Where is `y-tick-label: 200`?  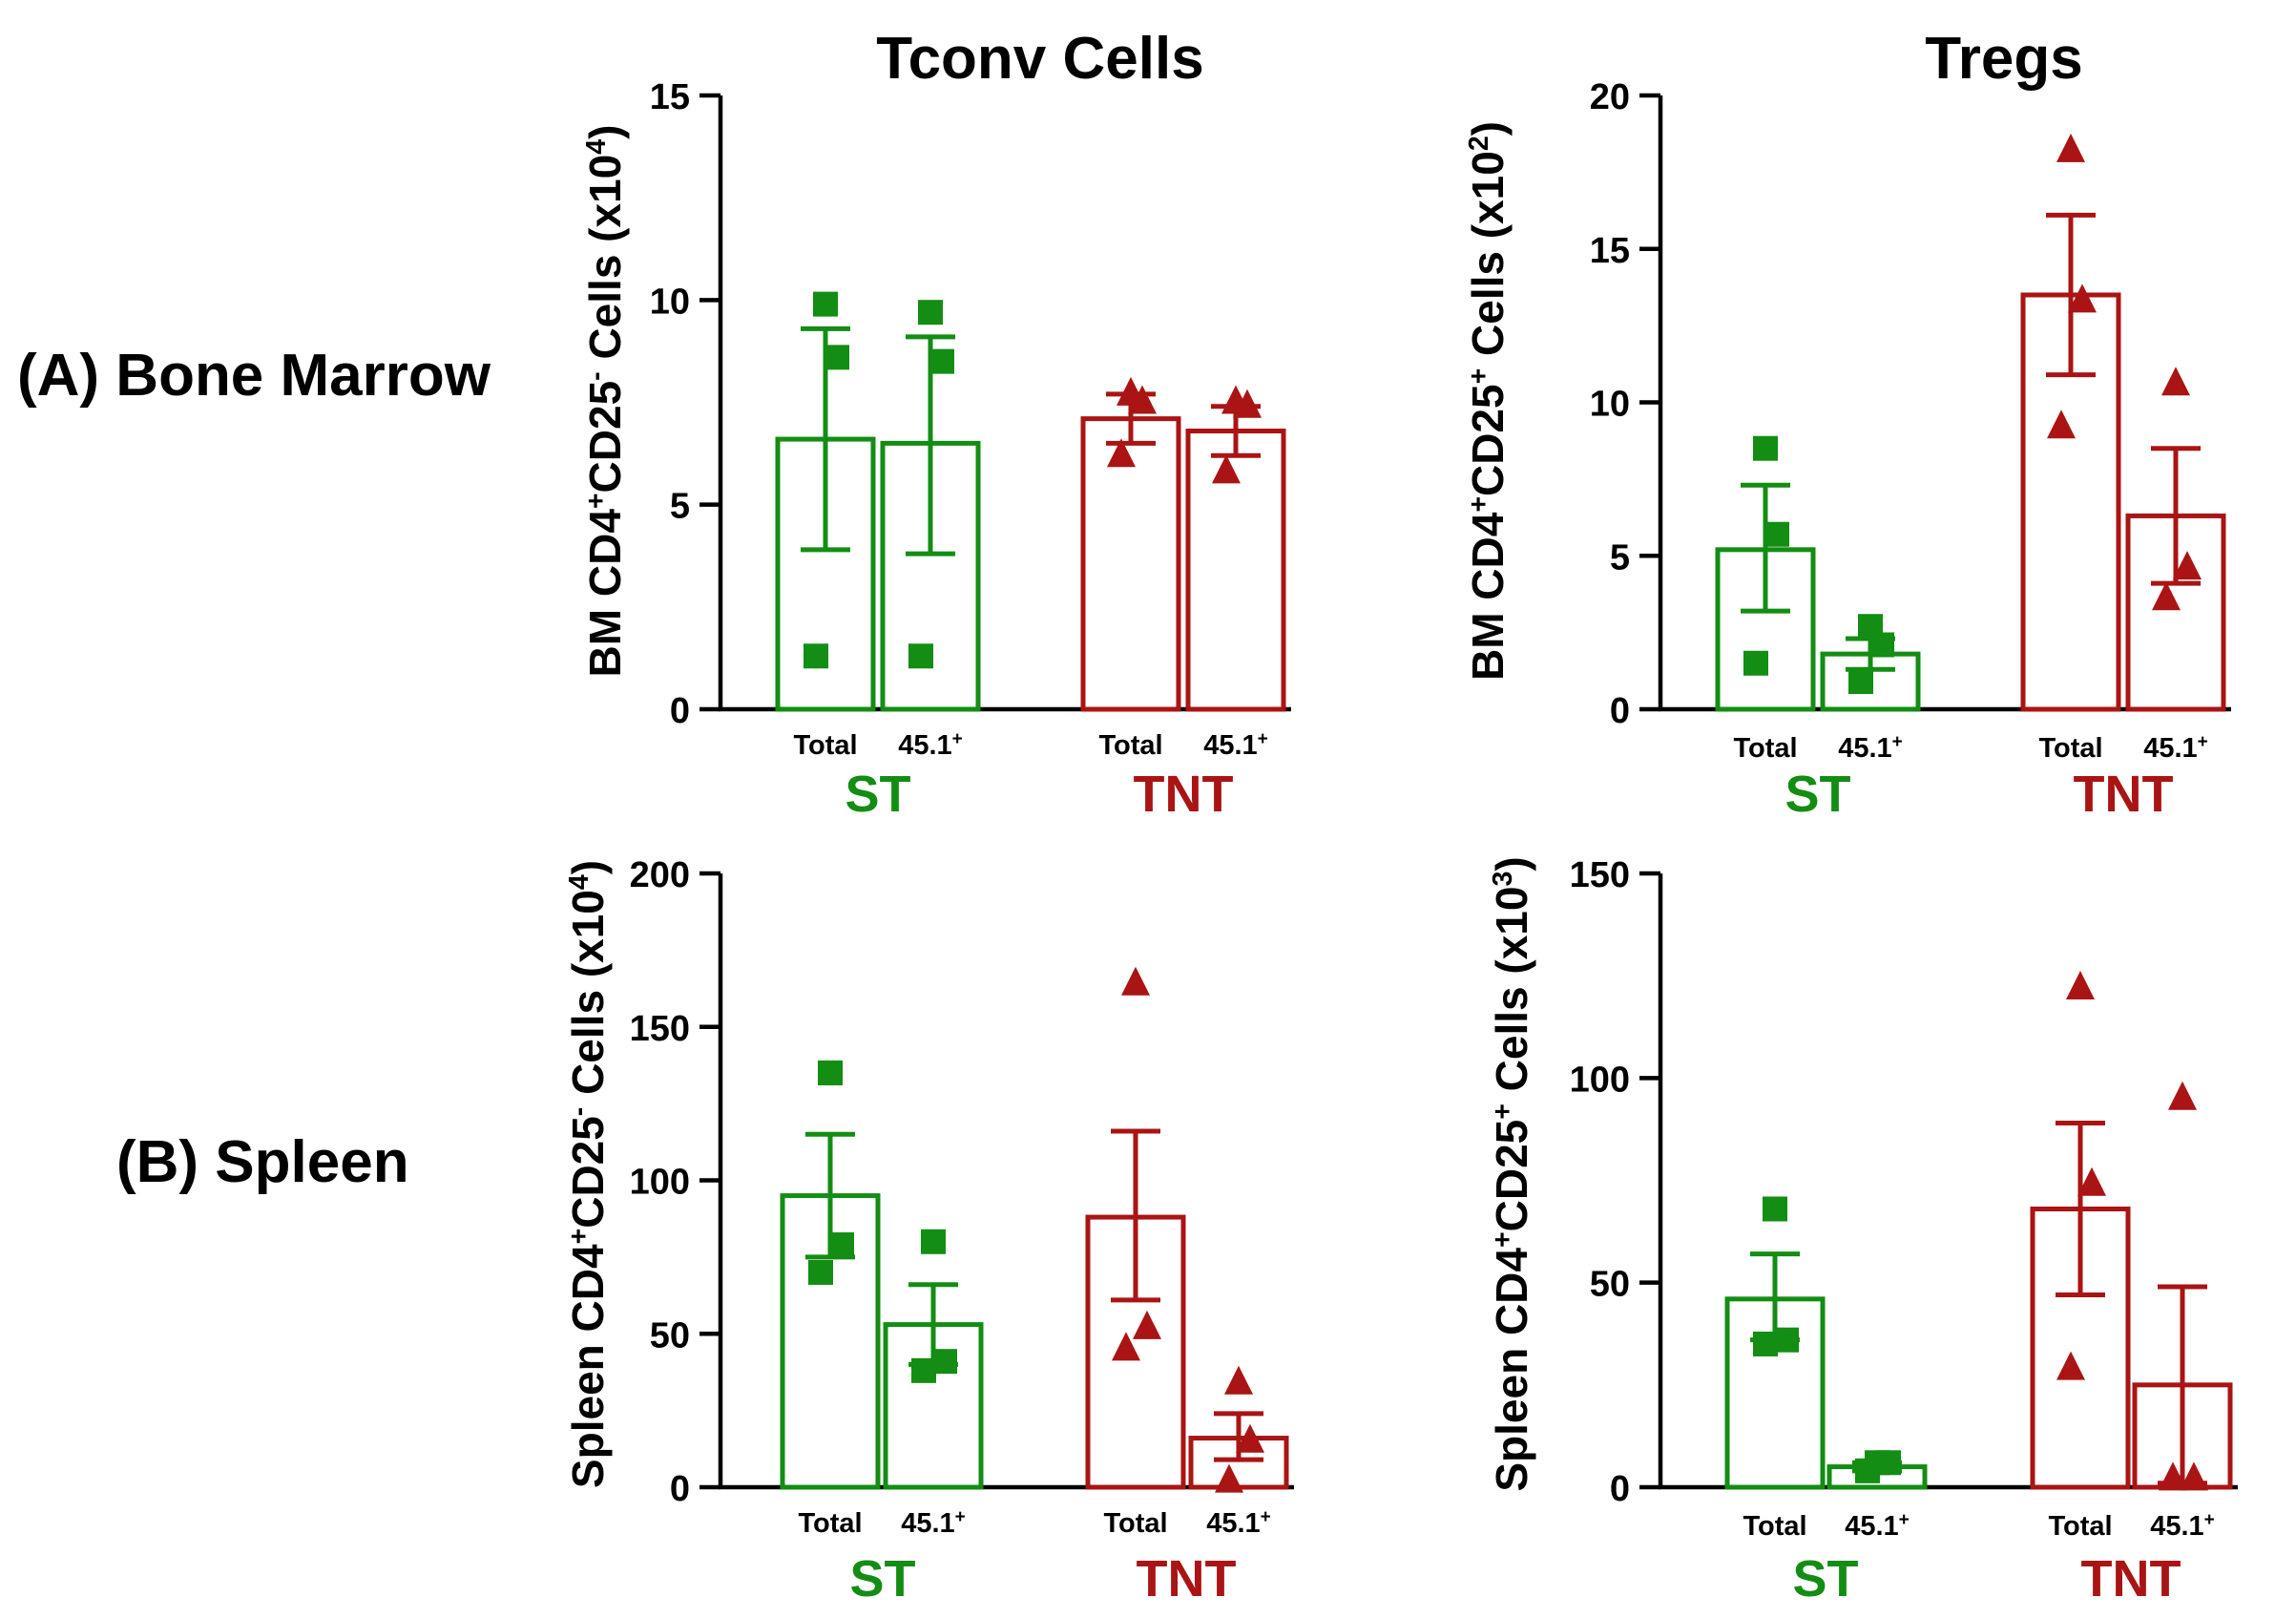
y-tick-label: 200 is located at coordinates (660, 875).